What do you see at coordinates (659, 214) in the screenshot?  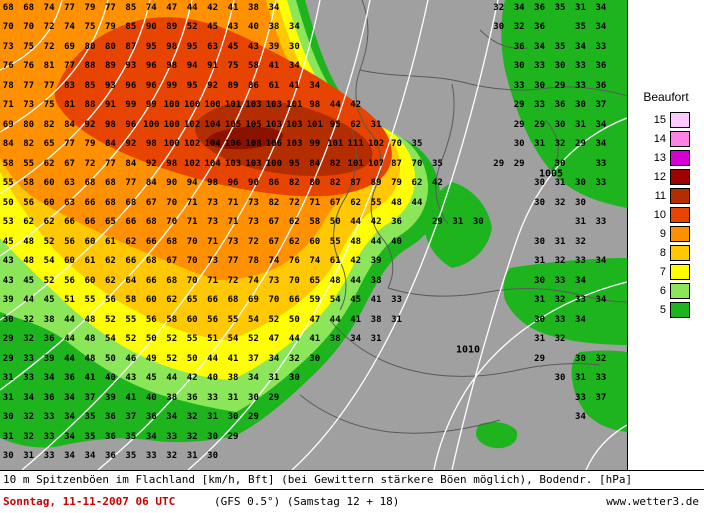 I see `legend-value: 10` at bounding box center [659, 214].